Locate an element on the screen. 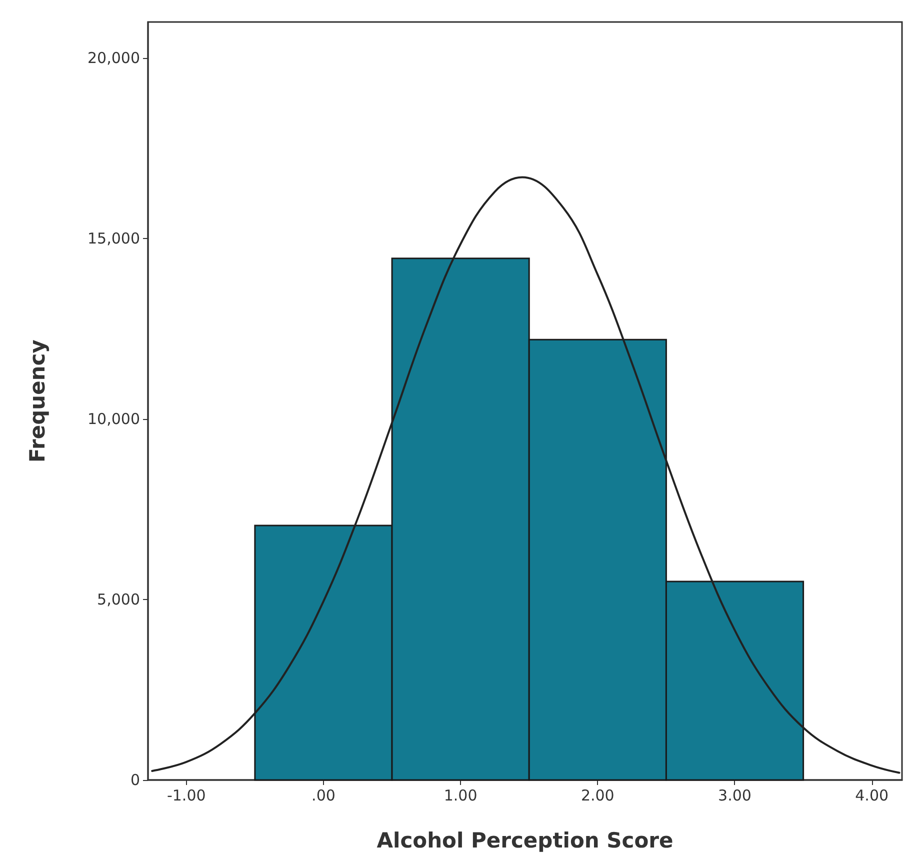  x-tick-label: 4.00 is located at coordinates (872, 795).